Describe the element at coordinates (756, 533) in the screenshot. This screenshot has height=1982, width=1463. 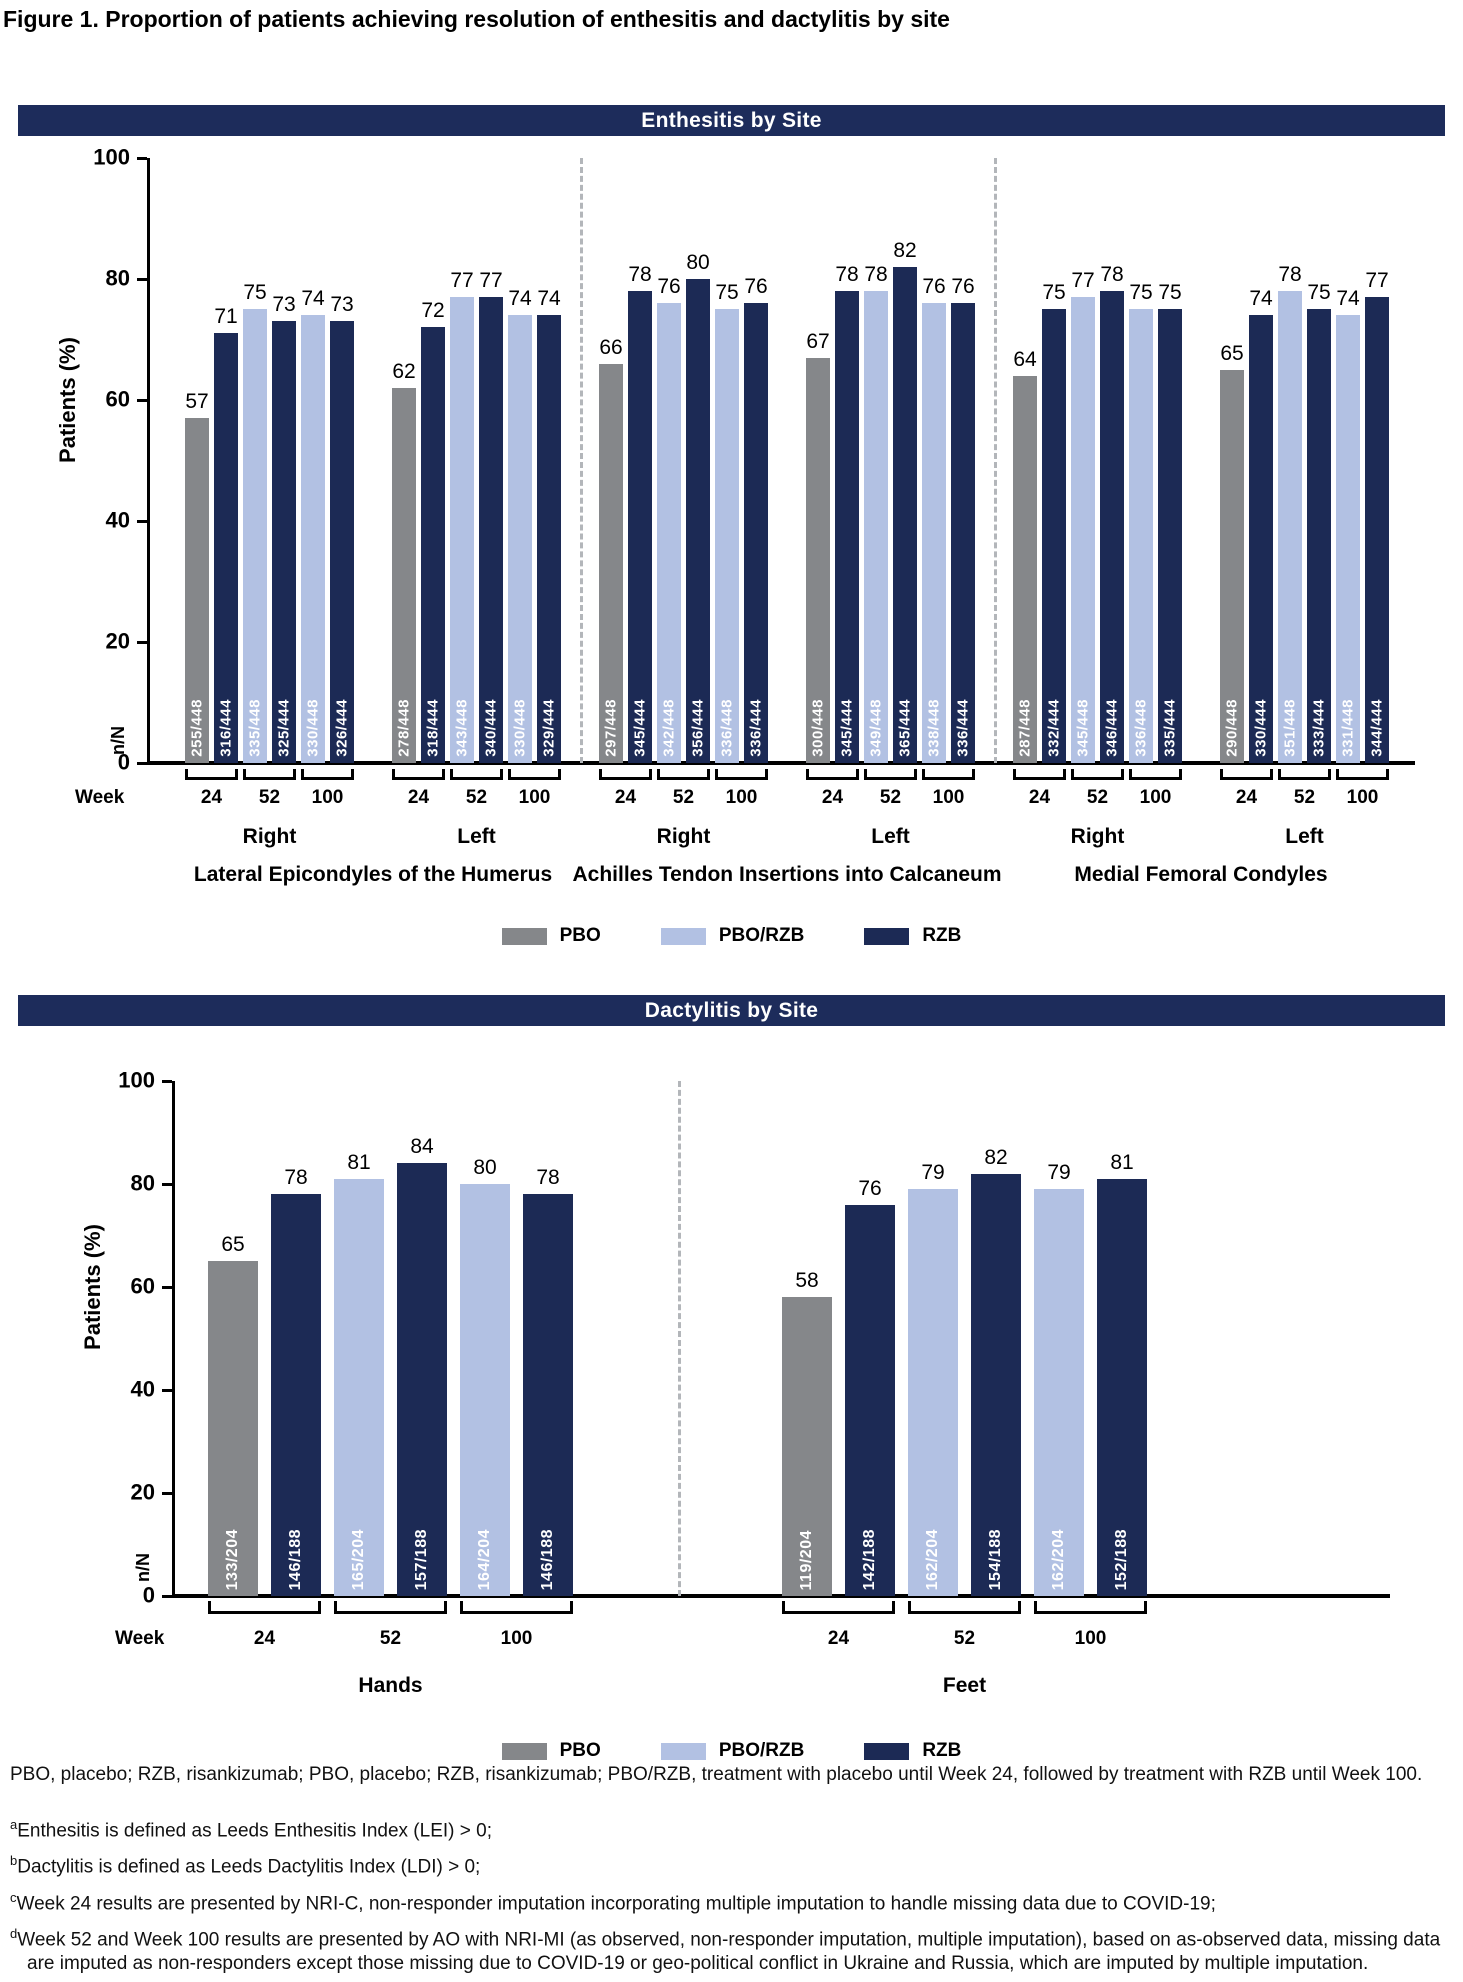
I see `bar-rzb: 336/444` at that location.